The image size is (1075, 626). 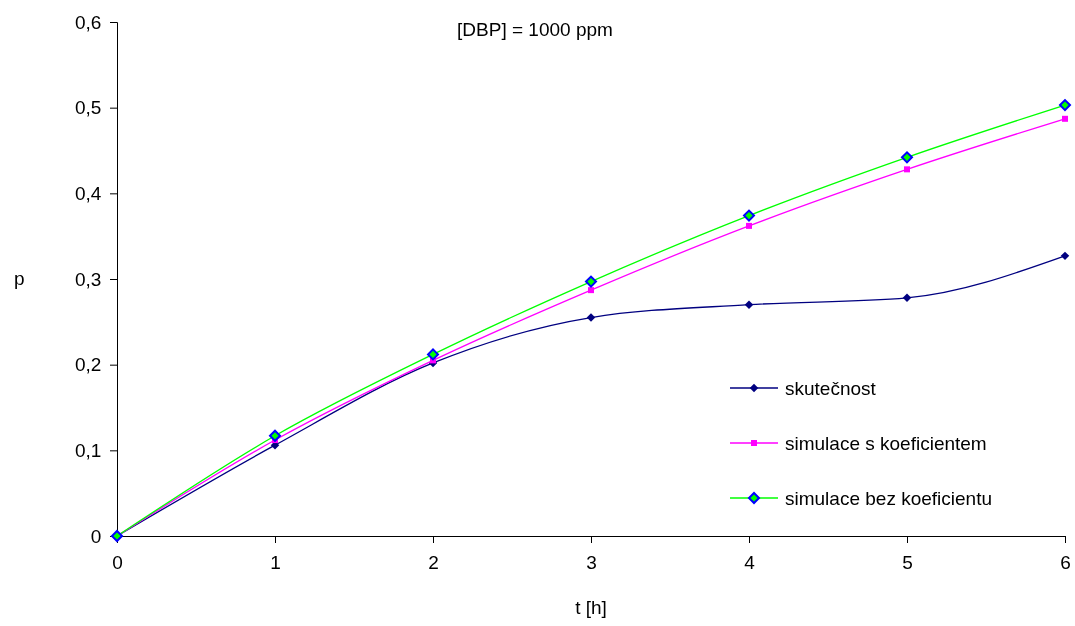 I want to click on legend-label: simulace bez koeficientu, so click(x=888, y=498).